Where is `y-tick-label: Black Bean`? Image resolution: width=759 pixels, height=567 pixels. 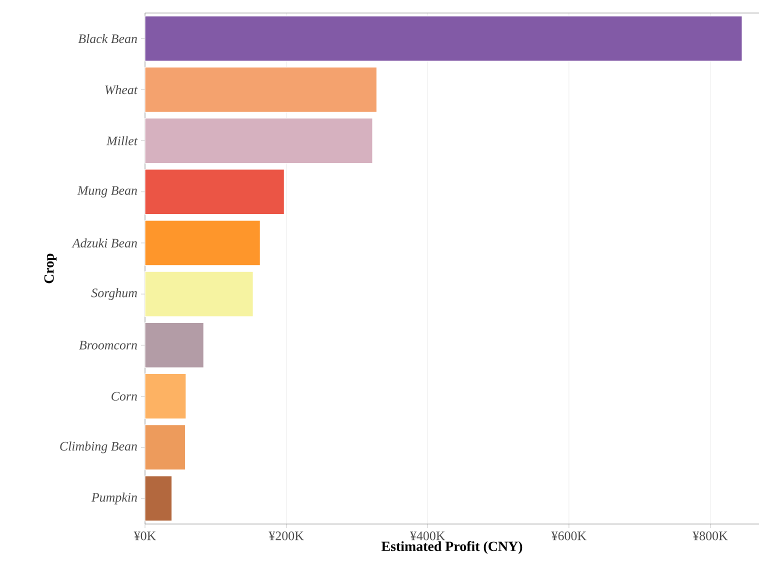
y-tick-label: Black Bean is located at coordinates (107, 39).